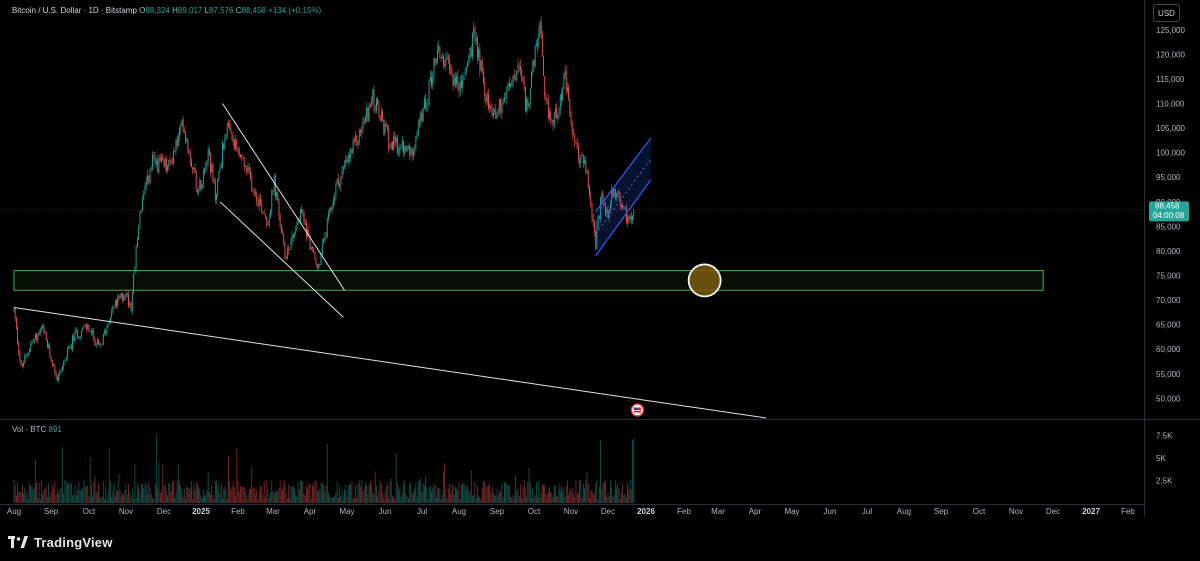 Image resolution: width=1200 pixels, height=561 pixels. What do you see at coordinates (623, 174) in the screenshot?
I see `channel-upper-line` at bounding box center [623, 174].